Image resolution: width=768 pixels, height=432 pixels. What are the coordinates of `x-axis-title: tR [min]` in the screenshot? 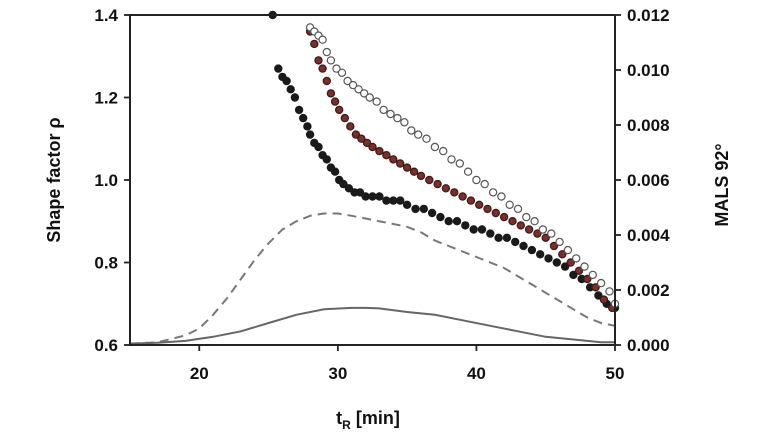 It's located at (368, 420).